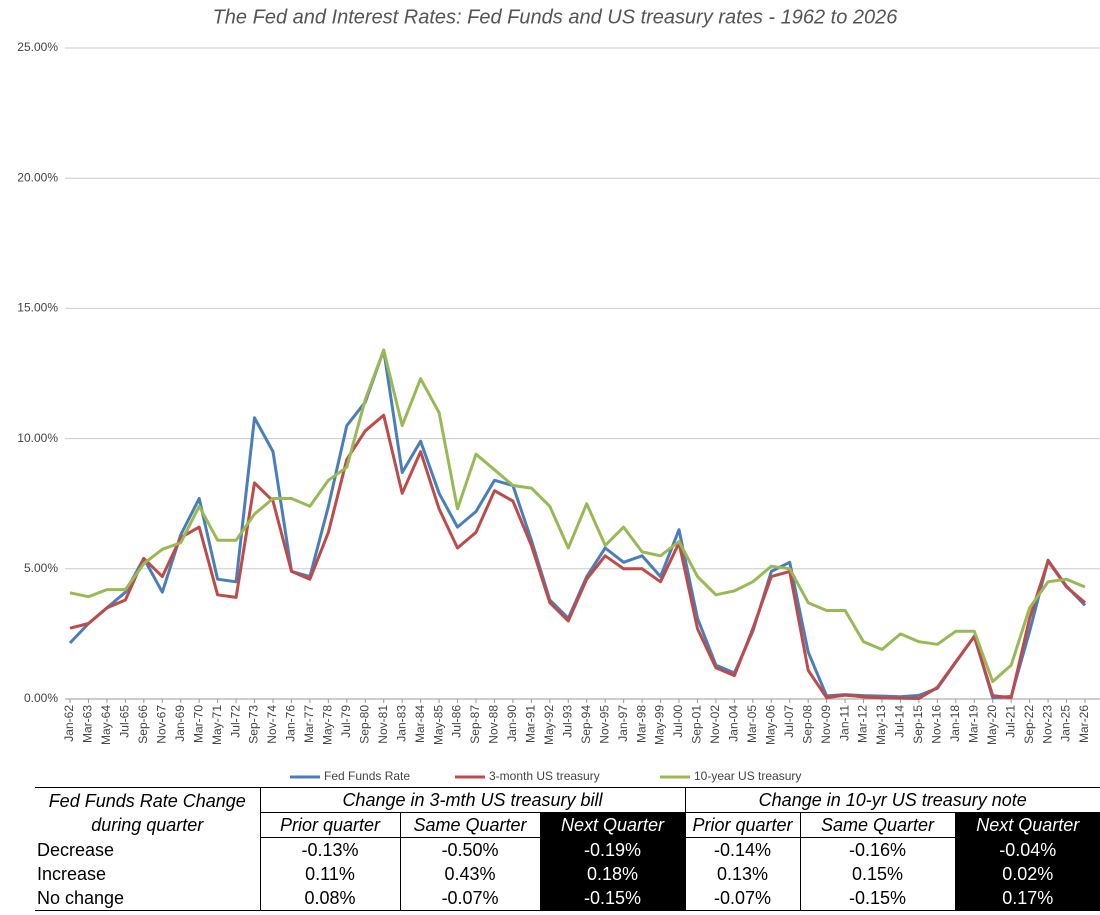  Describe the element at coordinates (457, 721) in the screenshot. I see `x-tick-label: Jul-86` at that location.